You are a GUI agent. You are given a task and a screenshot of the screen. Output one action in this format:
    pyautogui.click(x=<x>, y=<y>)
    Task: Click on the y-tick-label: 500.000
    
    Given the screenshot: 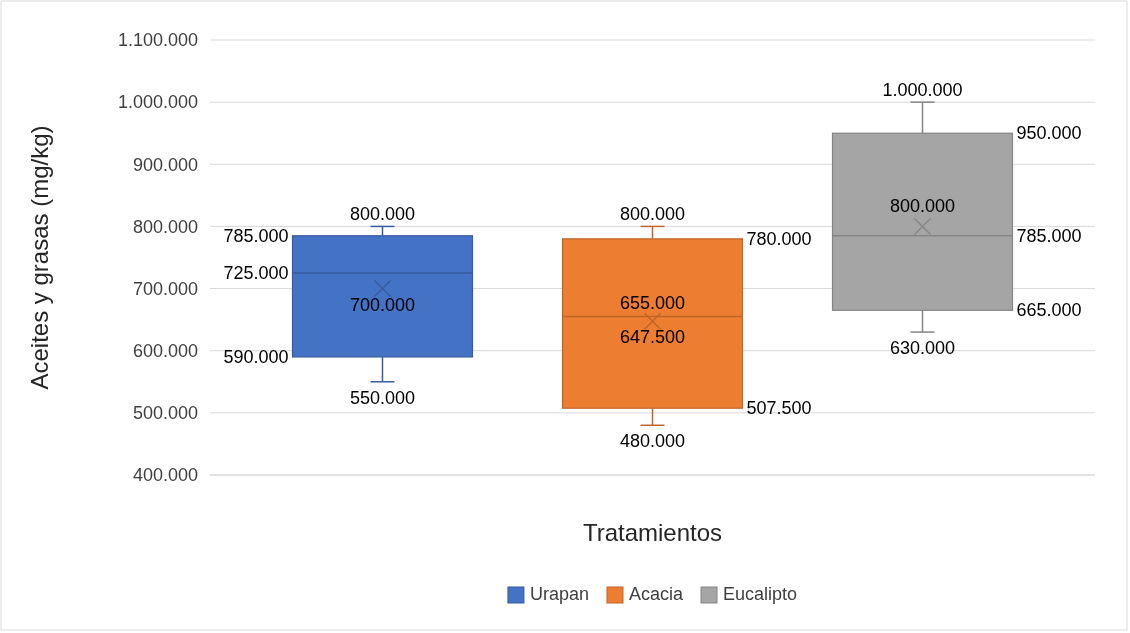 What is the action you would take?
    pyautogui.click(x=165, y=413)
    